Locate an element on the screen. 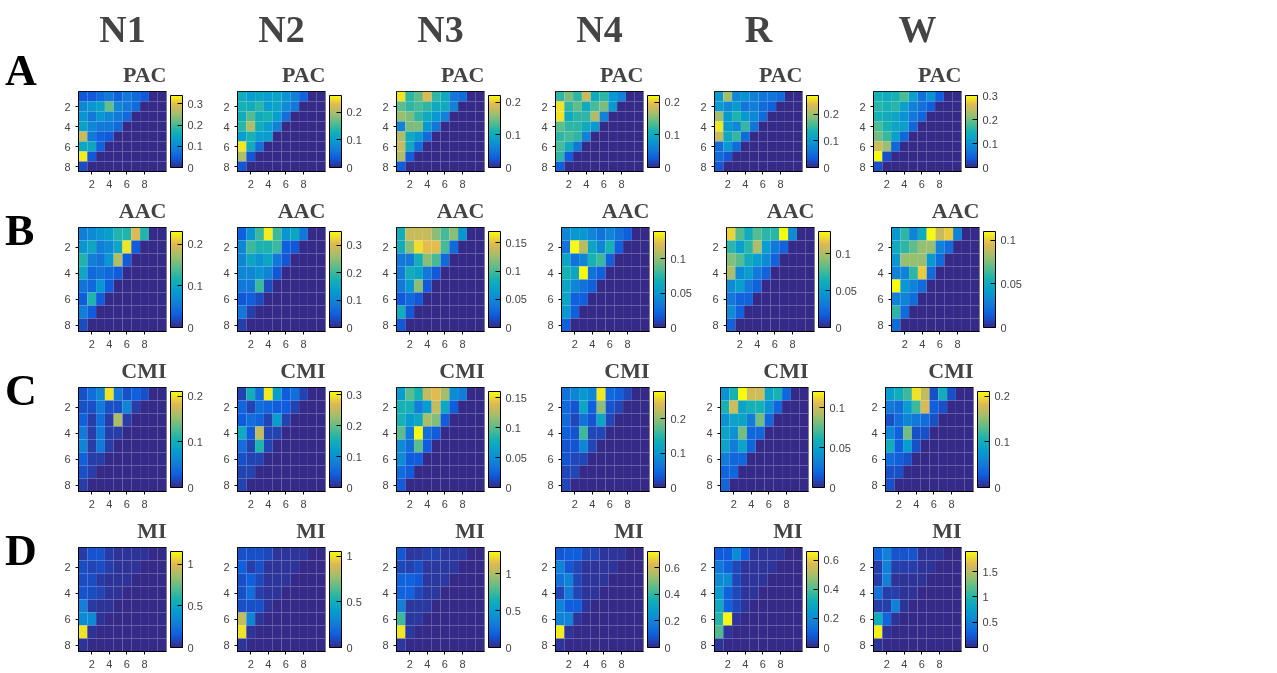  chart-title: N3 is located at coordinates (440, 28).